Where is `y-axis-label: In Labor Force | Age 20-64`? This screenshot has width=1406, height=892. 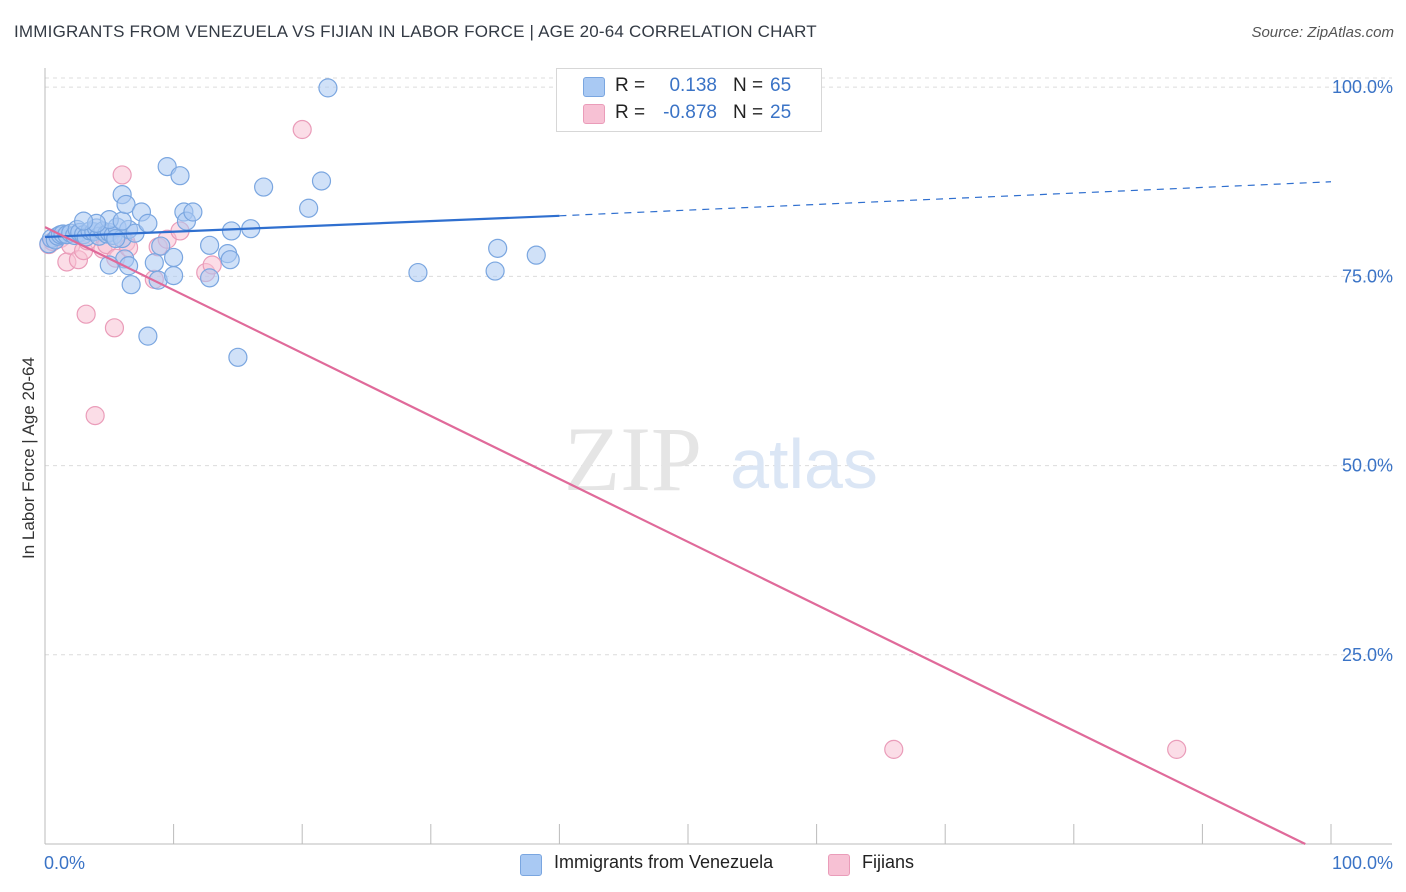
y-axis-label: In Labor Force | Age 20-64 is located at coordinates (28, 458).